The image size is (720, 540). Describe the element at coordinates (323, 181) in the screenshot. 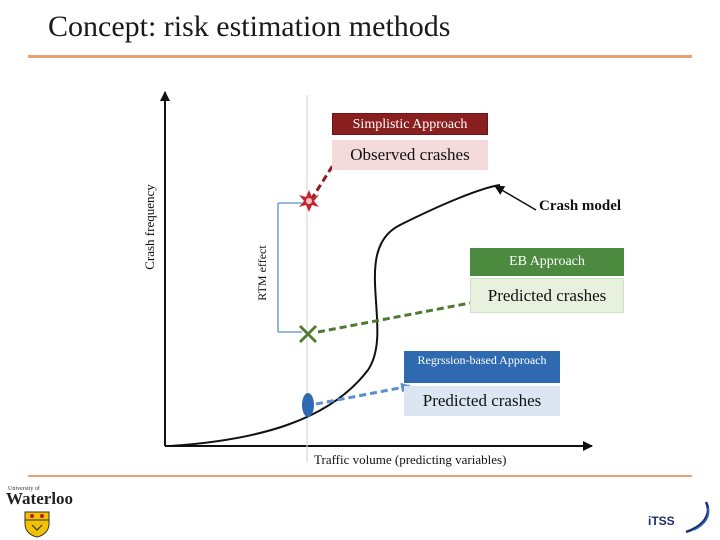

I see `observed-connector` at that location.